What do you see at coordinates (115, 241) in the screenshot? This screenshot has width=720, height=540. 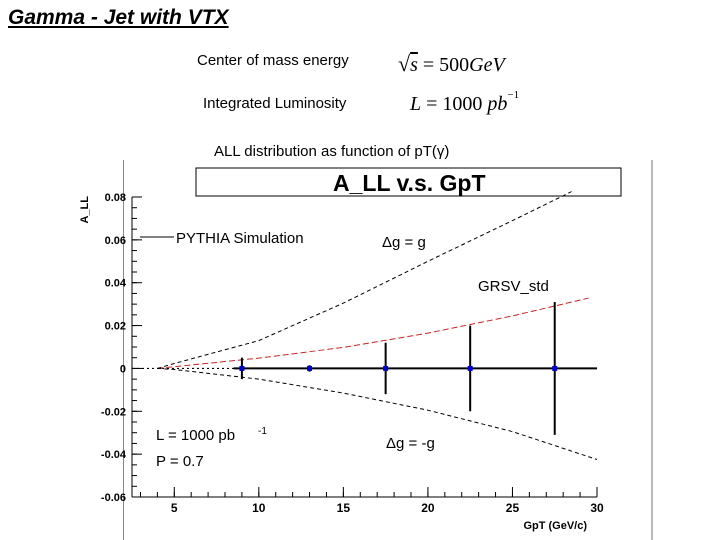 I see `y-tick-label: 0.06` at bounding box center [115, 241].